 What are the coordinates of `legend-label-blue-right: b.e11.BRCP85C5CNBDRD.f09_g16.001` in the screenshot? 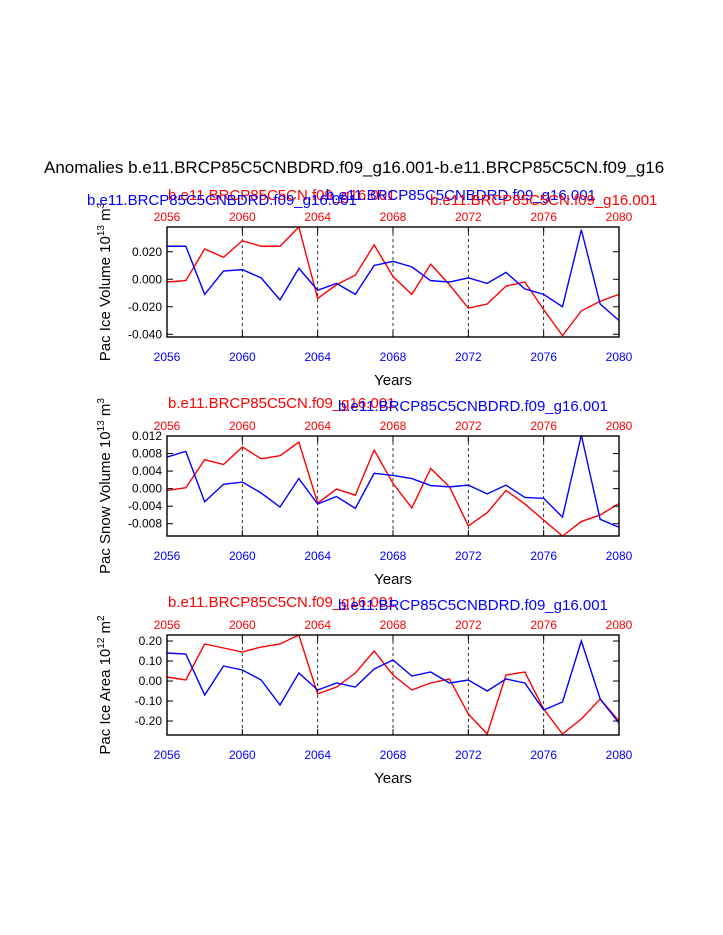 It's located at (461, 195).